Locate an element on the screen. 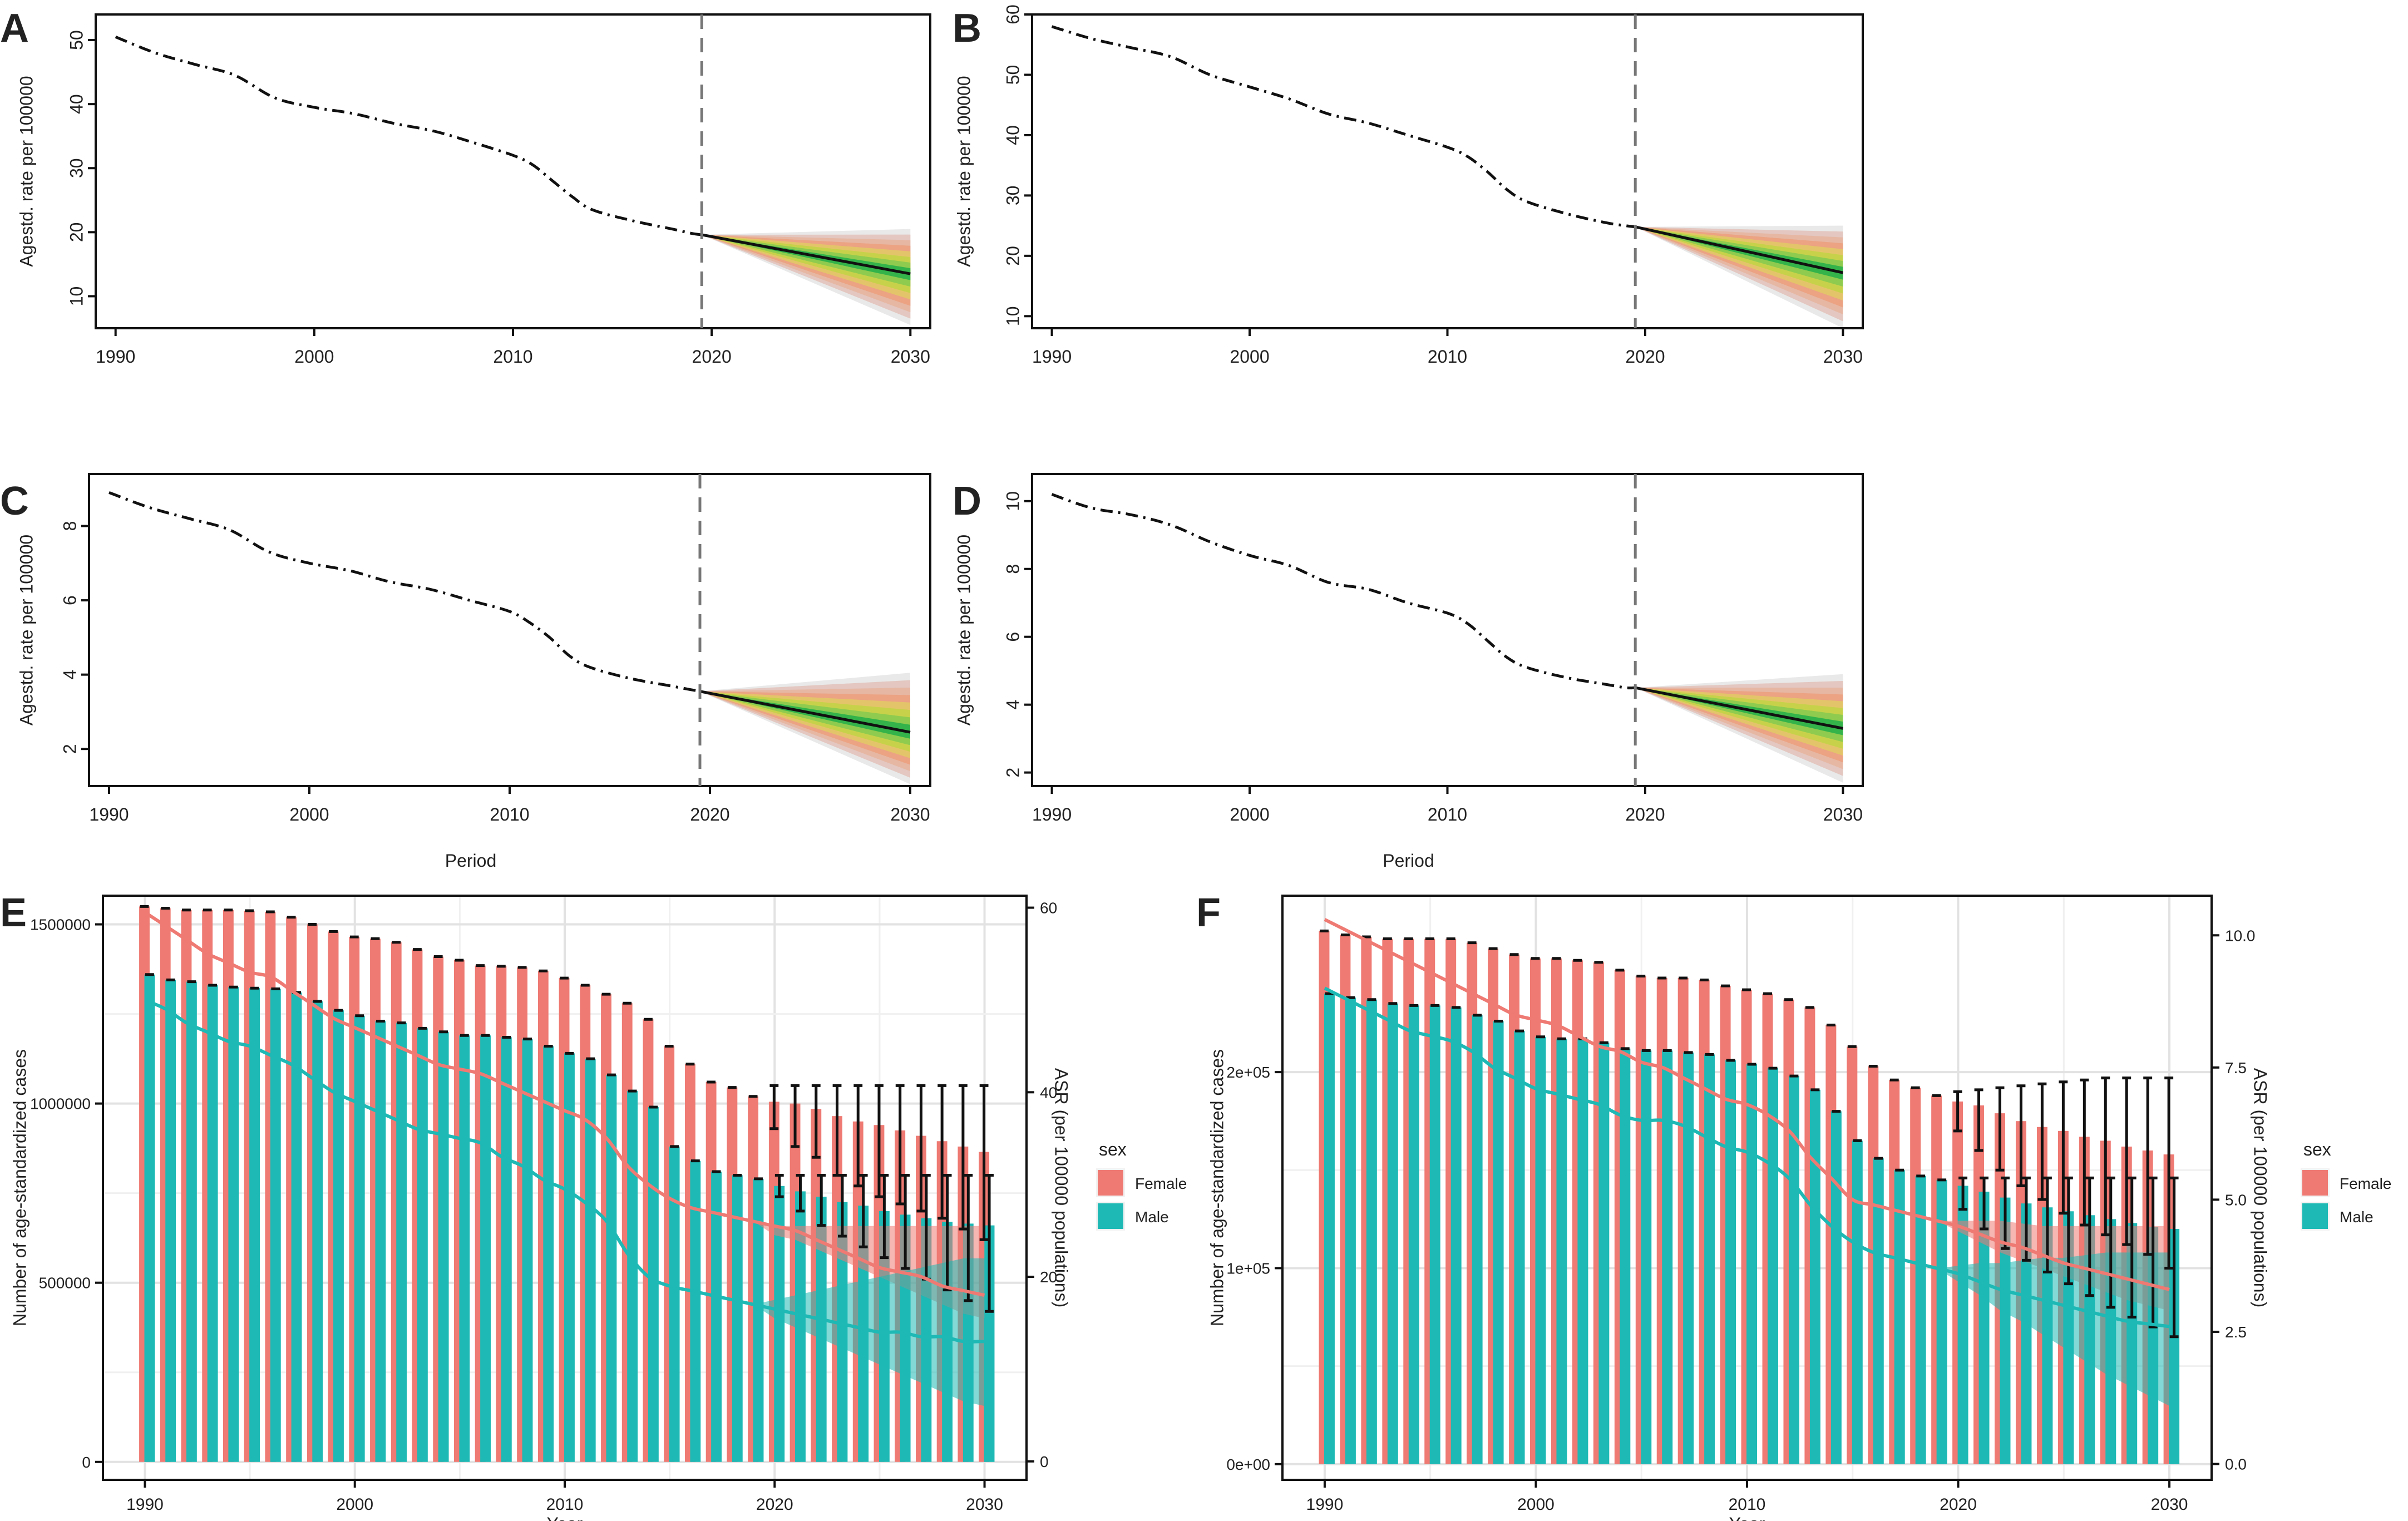  plot-frame is located at coordinates (1447, 171).